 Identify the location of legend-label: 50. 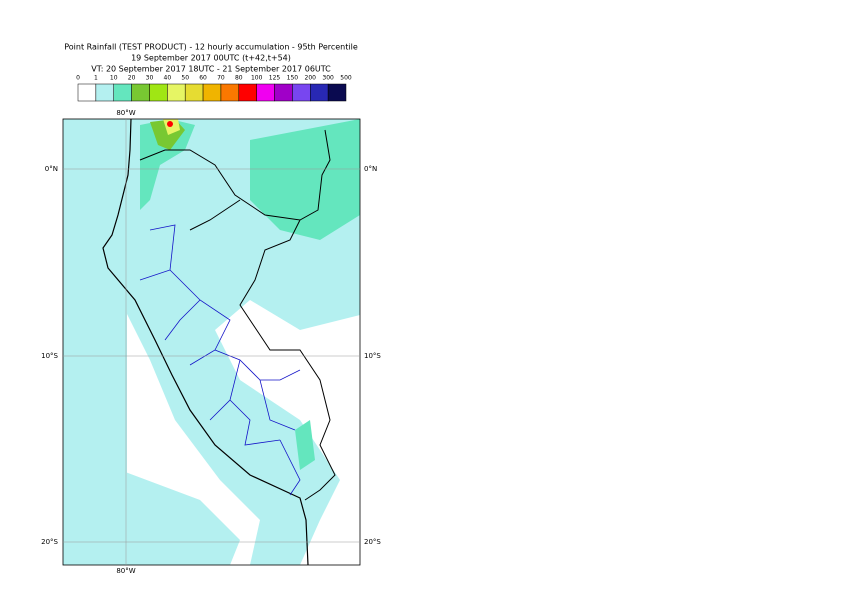
(185, 78).